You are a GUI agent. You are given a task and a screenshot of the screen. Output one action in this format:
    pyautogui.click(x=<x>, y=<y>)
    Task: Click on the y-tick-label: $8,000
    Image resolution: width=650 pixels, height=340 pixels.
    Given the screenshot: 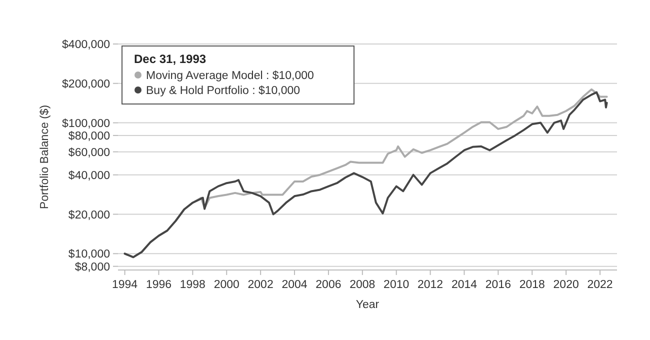 What is the action you would take?
    pyautogui.click(x=92, y=267)
    